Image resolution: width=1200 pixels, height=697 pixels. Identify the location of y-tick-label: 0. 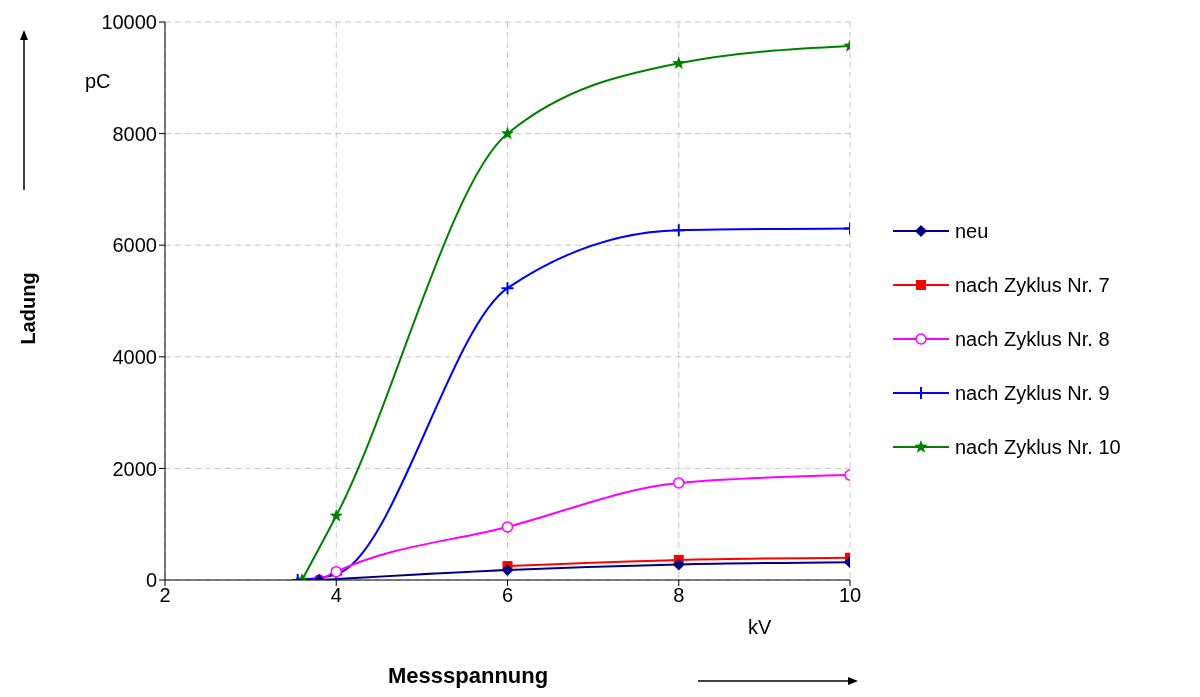
(151, 580).